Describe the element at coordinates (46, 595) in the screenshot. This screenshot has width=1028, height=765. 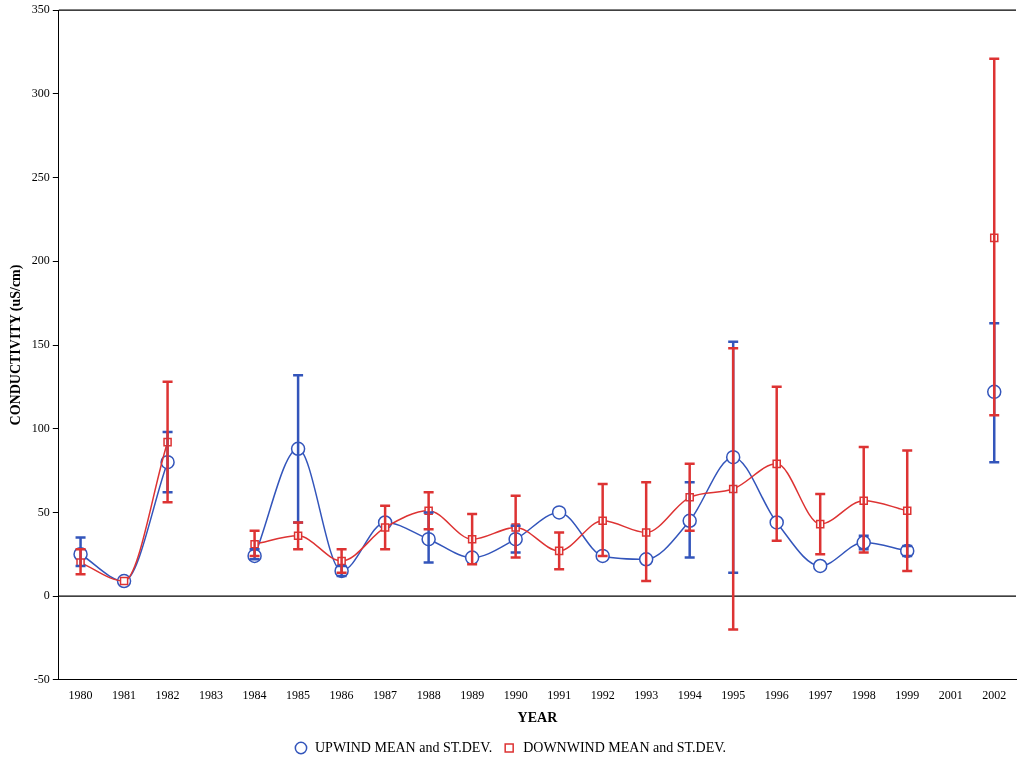
I see `y-tick-label: 0` at that location.